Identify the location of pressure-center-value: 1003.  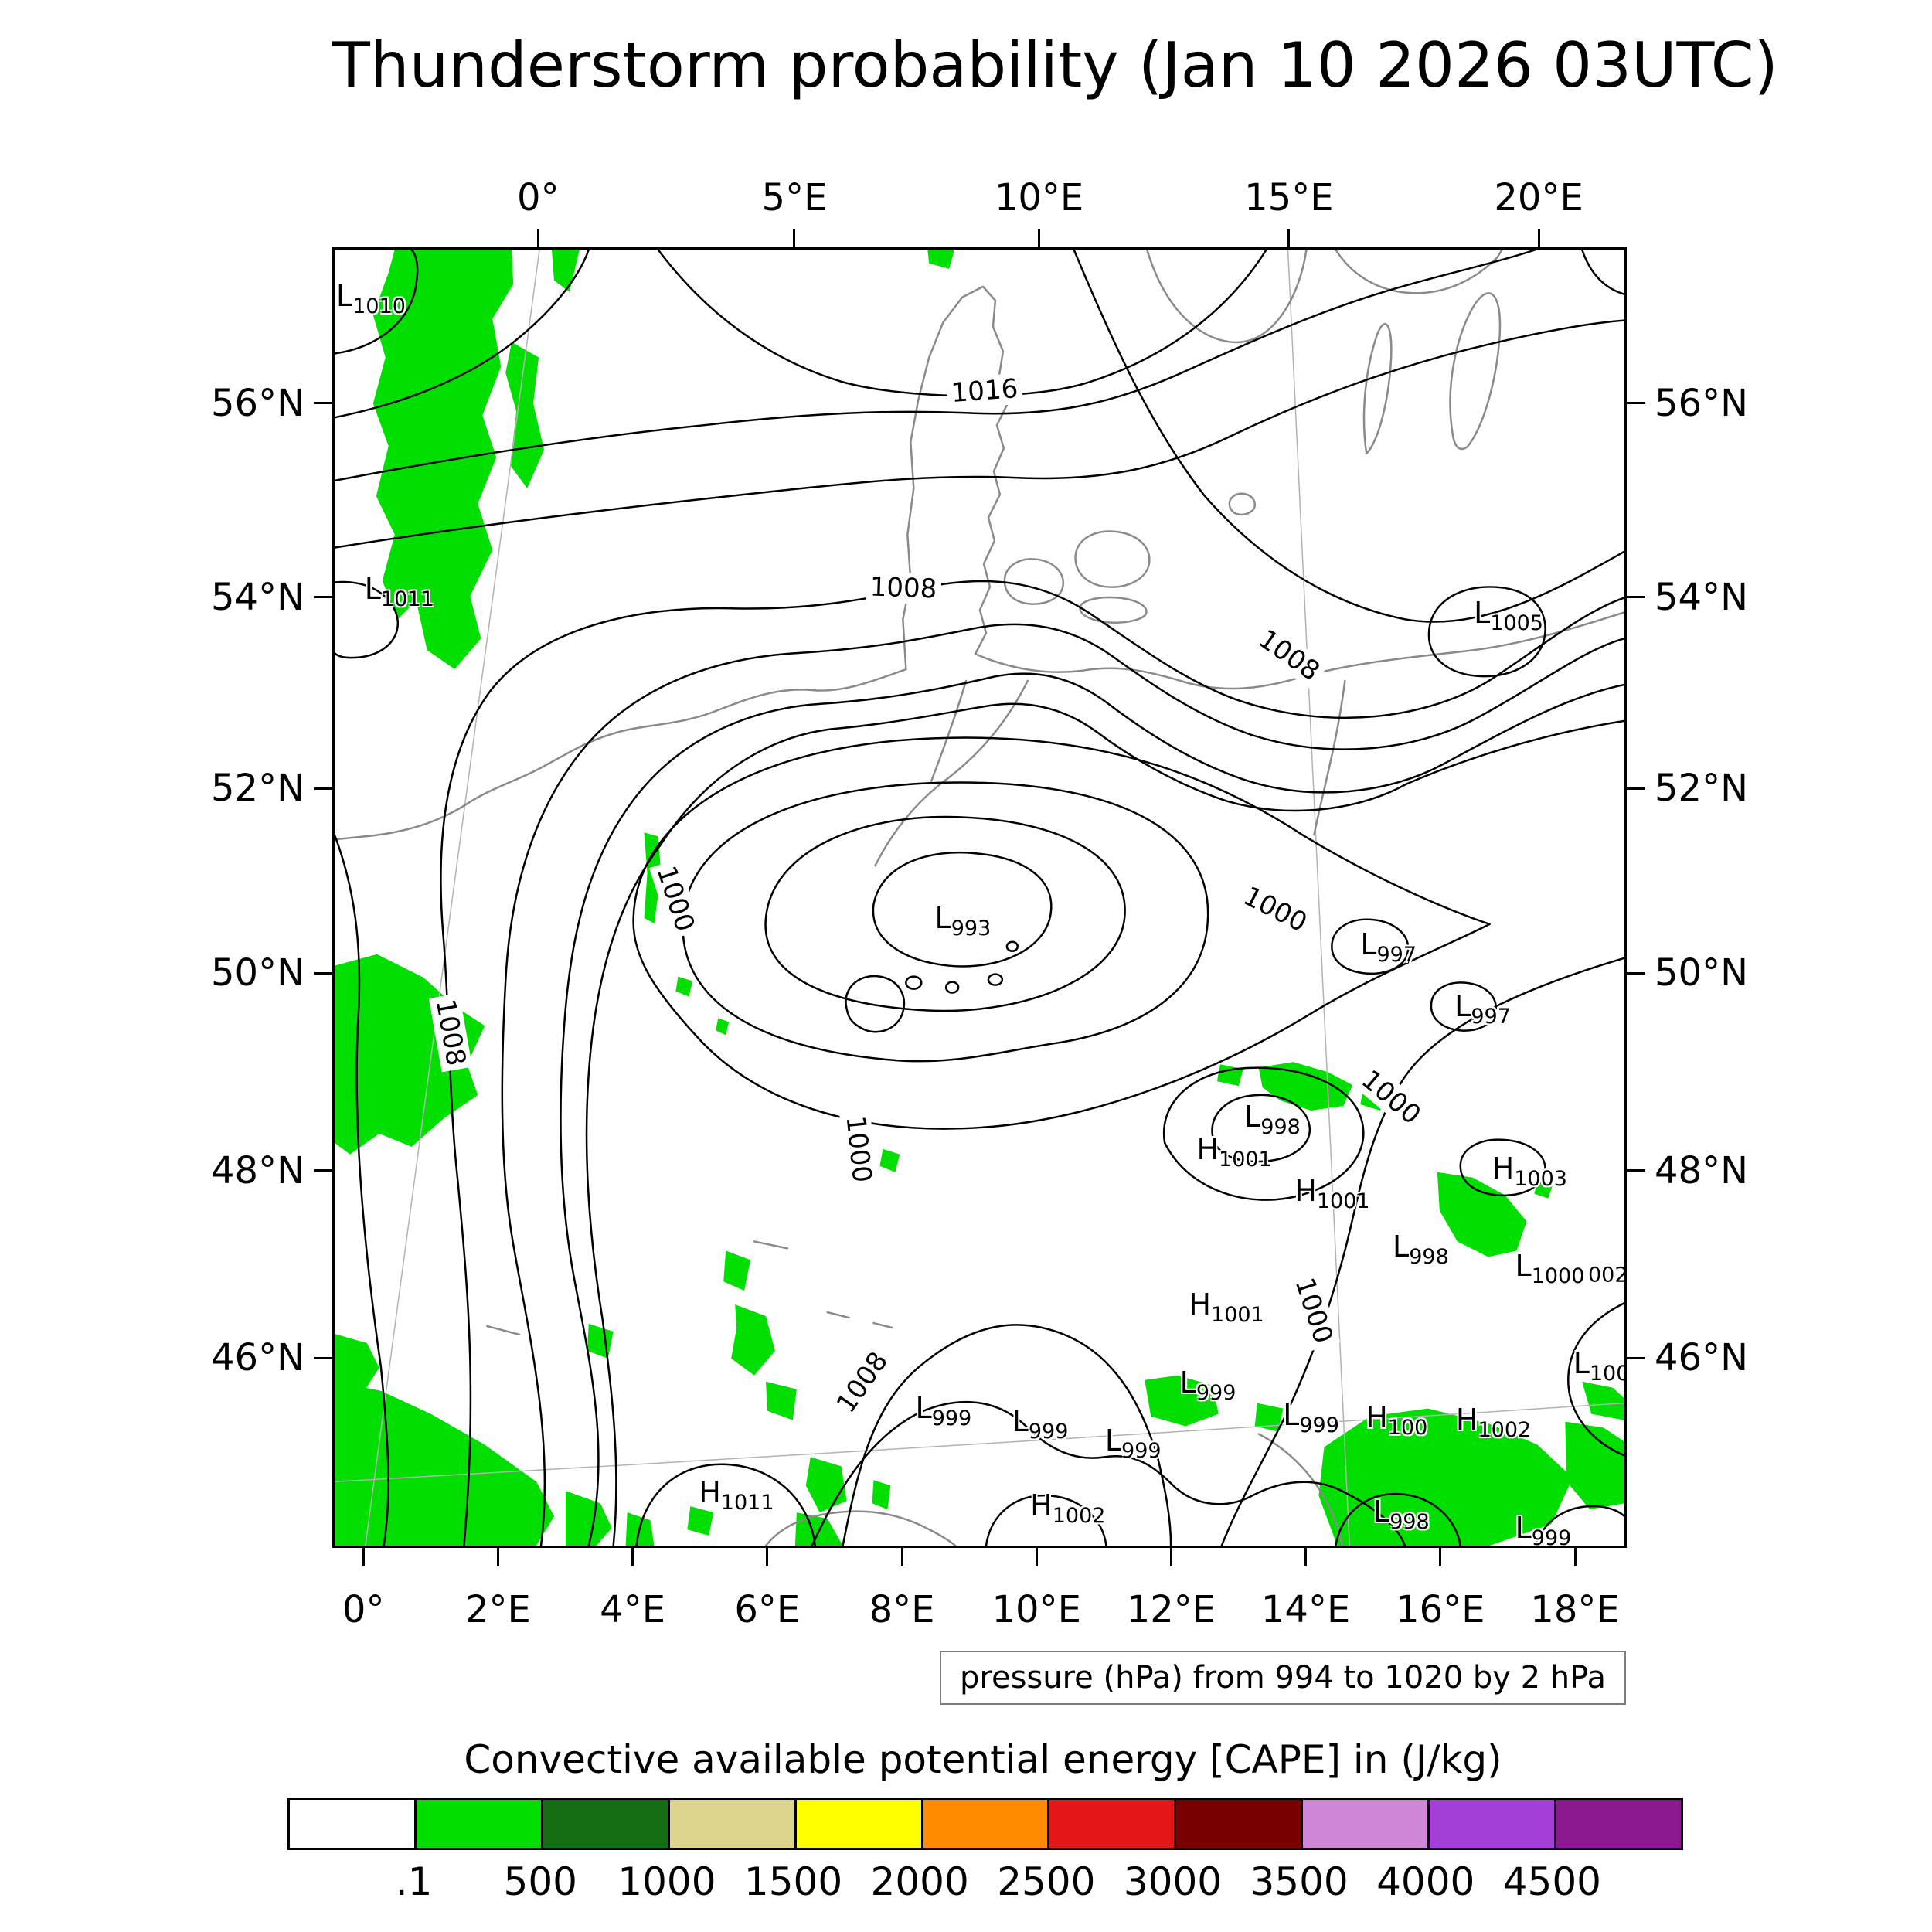
(1540, 1178).